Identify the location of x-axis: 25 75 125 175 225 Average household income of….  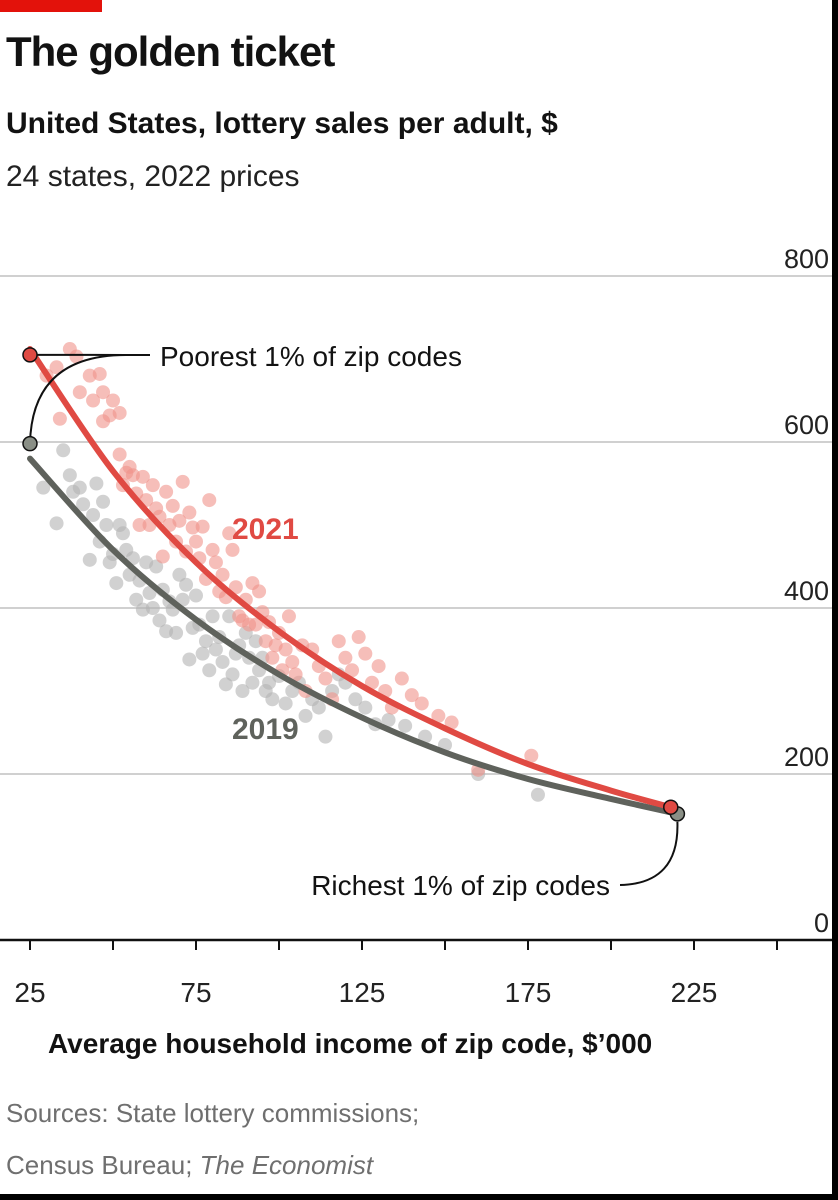
(416, 998).